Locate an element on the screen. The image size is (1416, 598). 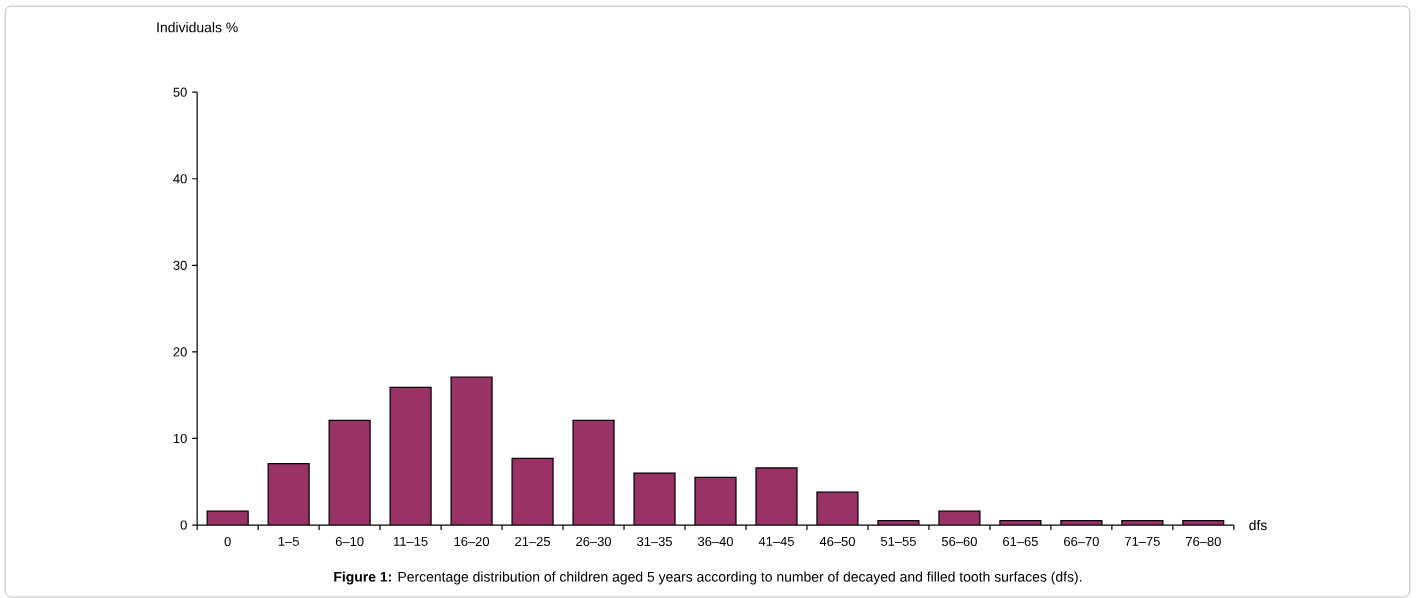
x-tick-label: 36–40 is located at coordinates (715, 541).